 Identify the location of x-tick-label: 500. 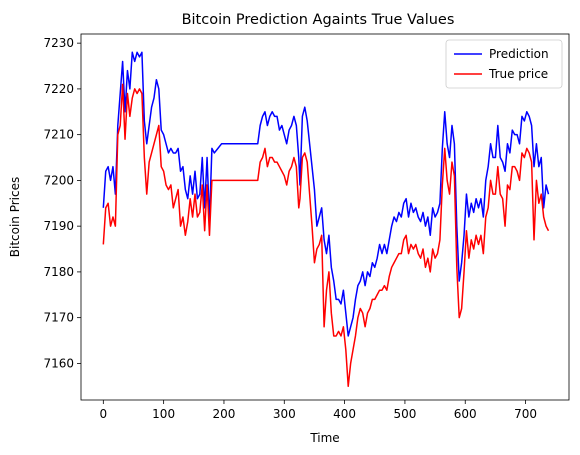
(404, 414).